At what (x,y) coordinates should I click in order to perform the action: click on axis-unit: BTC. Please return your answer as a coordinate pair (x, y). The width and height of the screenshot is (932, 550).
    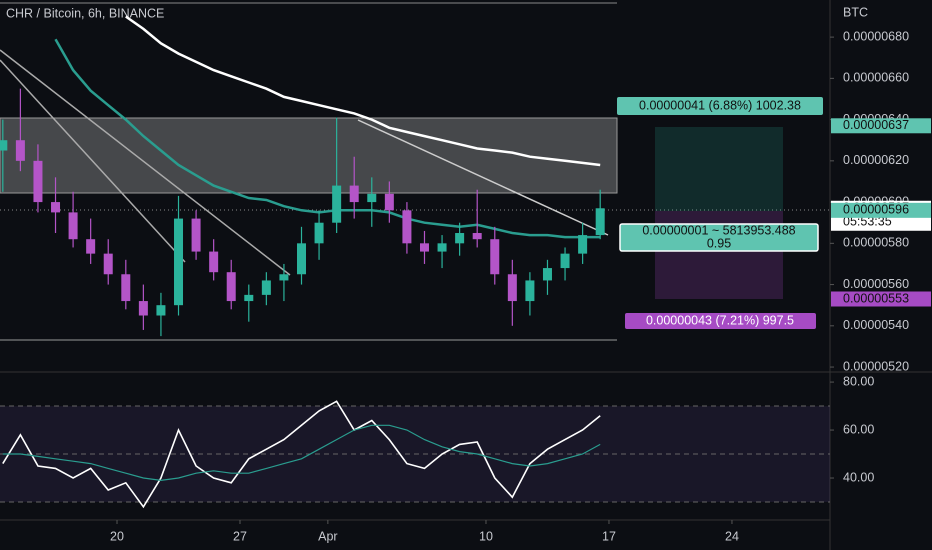
    Looking at the image, I should click on (855, 12).